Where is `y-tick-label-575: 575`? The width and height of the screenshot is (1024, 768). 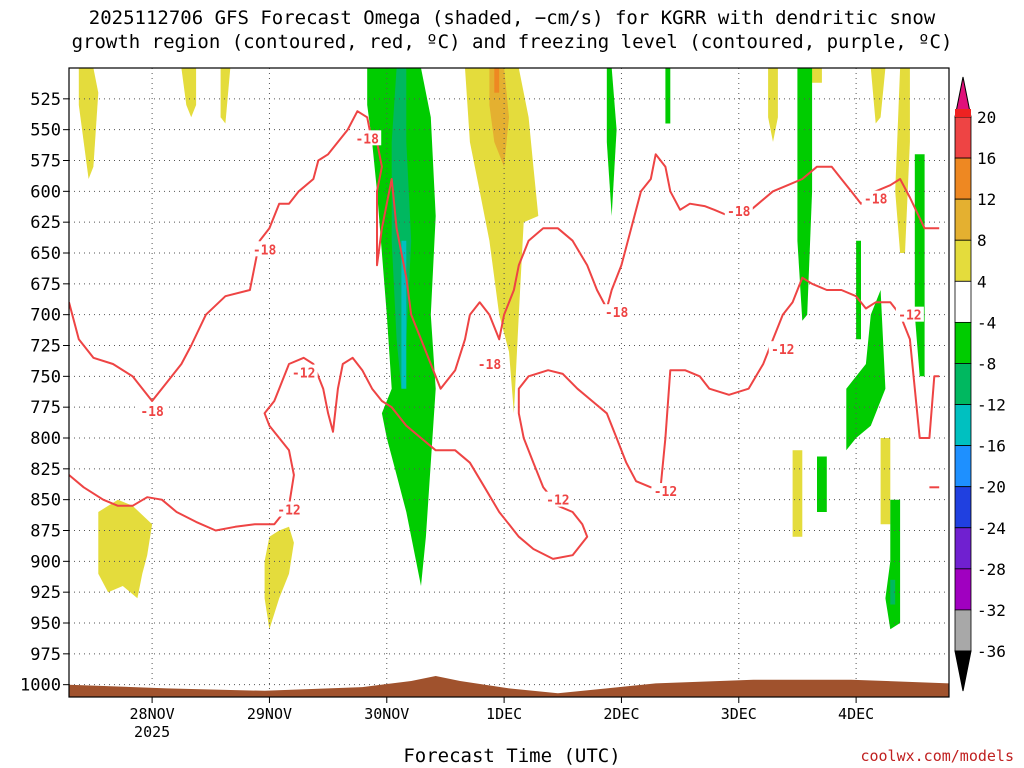 y-tick-label-575: 575 is located at coordinates (45, 162).